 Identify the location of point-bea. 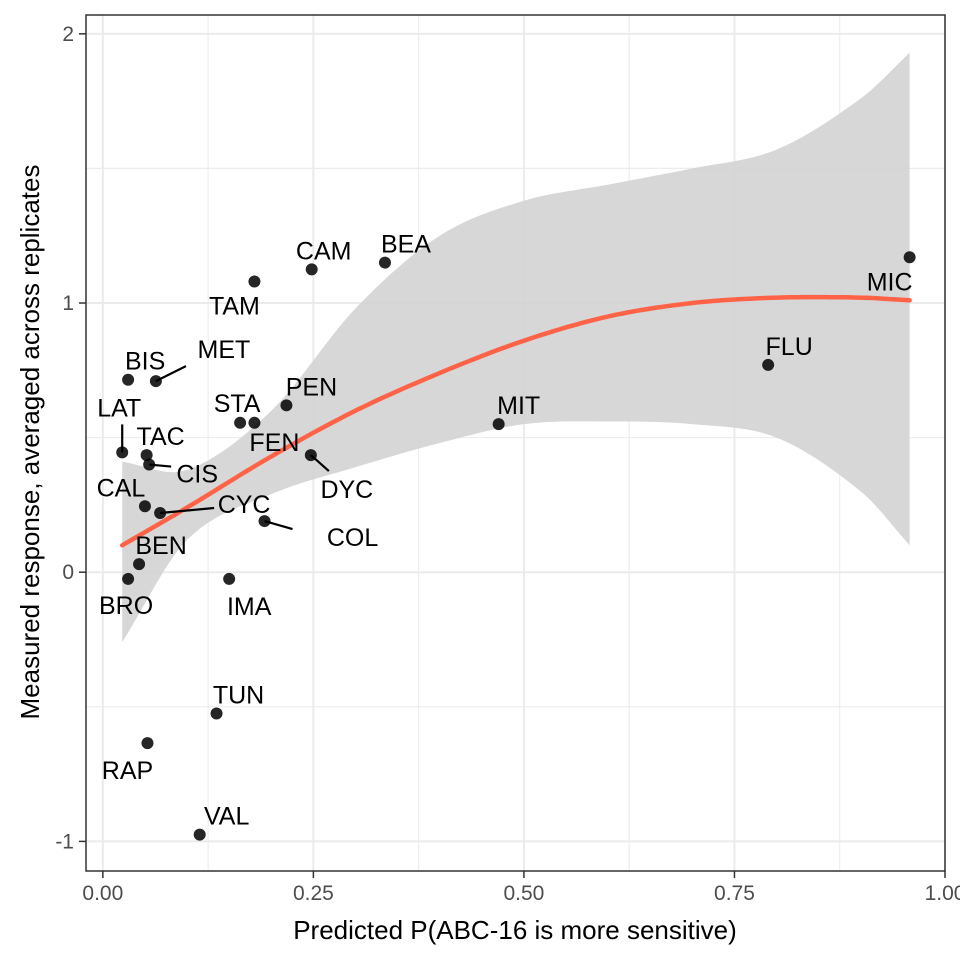
(384, 262).